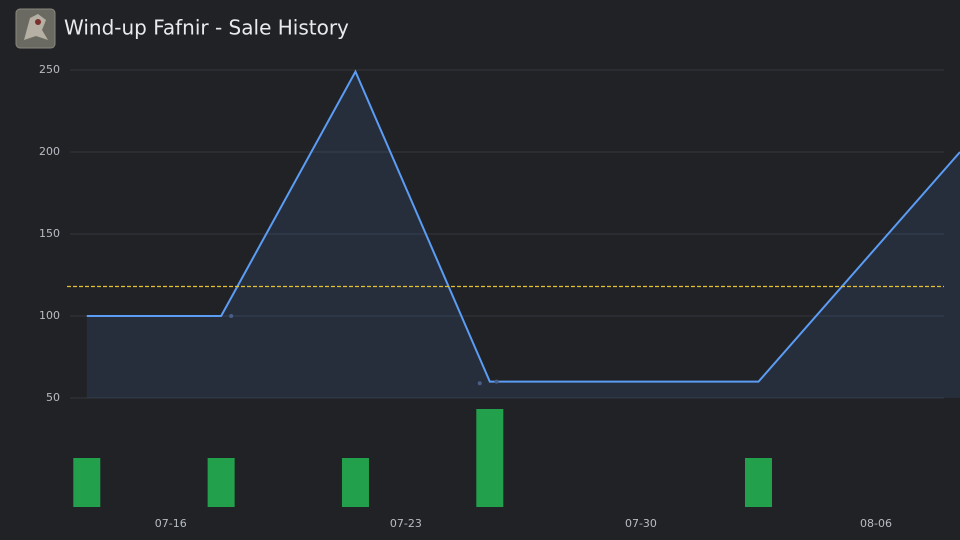 The height and width of the screenshot is (540, 960). What do you see at coordinates (49, 233) in the screenshot?
I see `y-tick-label: 150` at bounding box center [49, 233].